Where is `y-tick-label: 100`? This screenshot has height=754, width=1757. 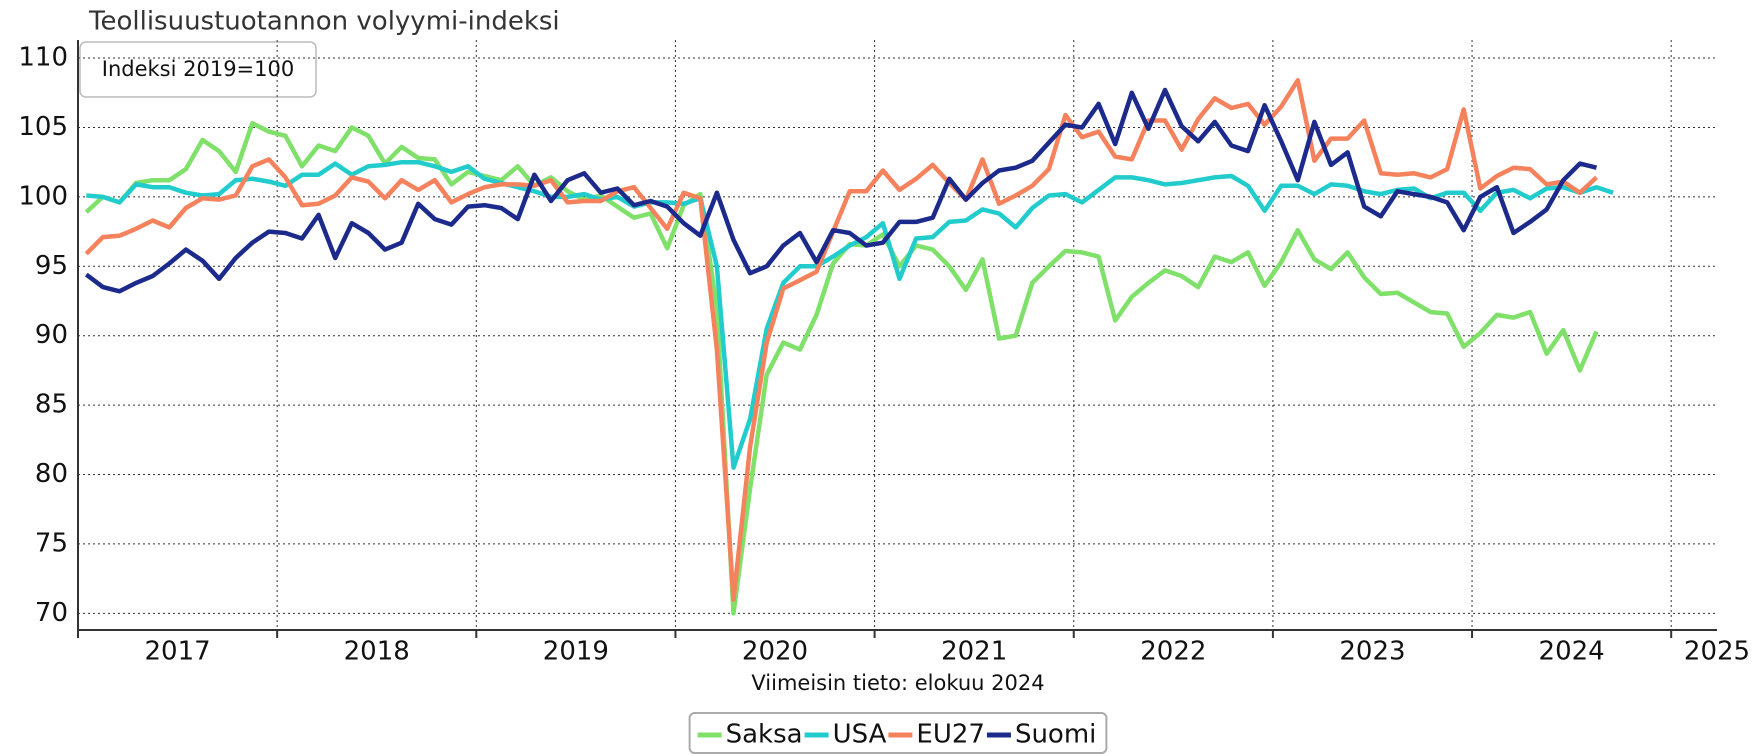
y-tick-label: 100 is located at coordinates (43, 196).